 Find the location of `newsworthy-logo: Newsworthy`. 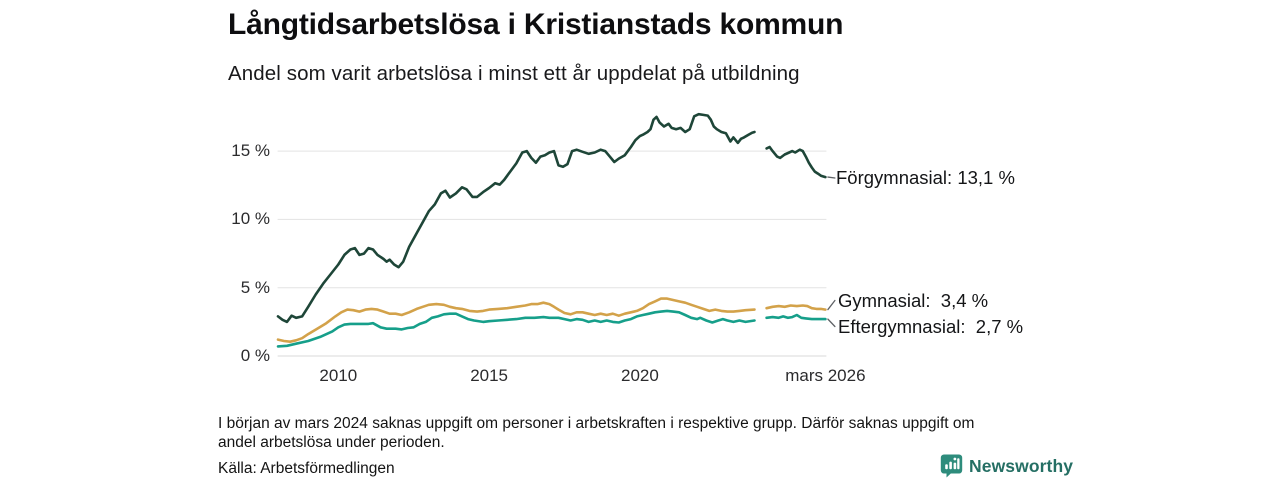

newsworthy-logo: Newsworthy is located at coordinates (1006, 466).